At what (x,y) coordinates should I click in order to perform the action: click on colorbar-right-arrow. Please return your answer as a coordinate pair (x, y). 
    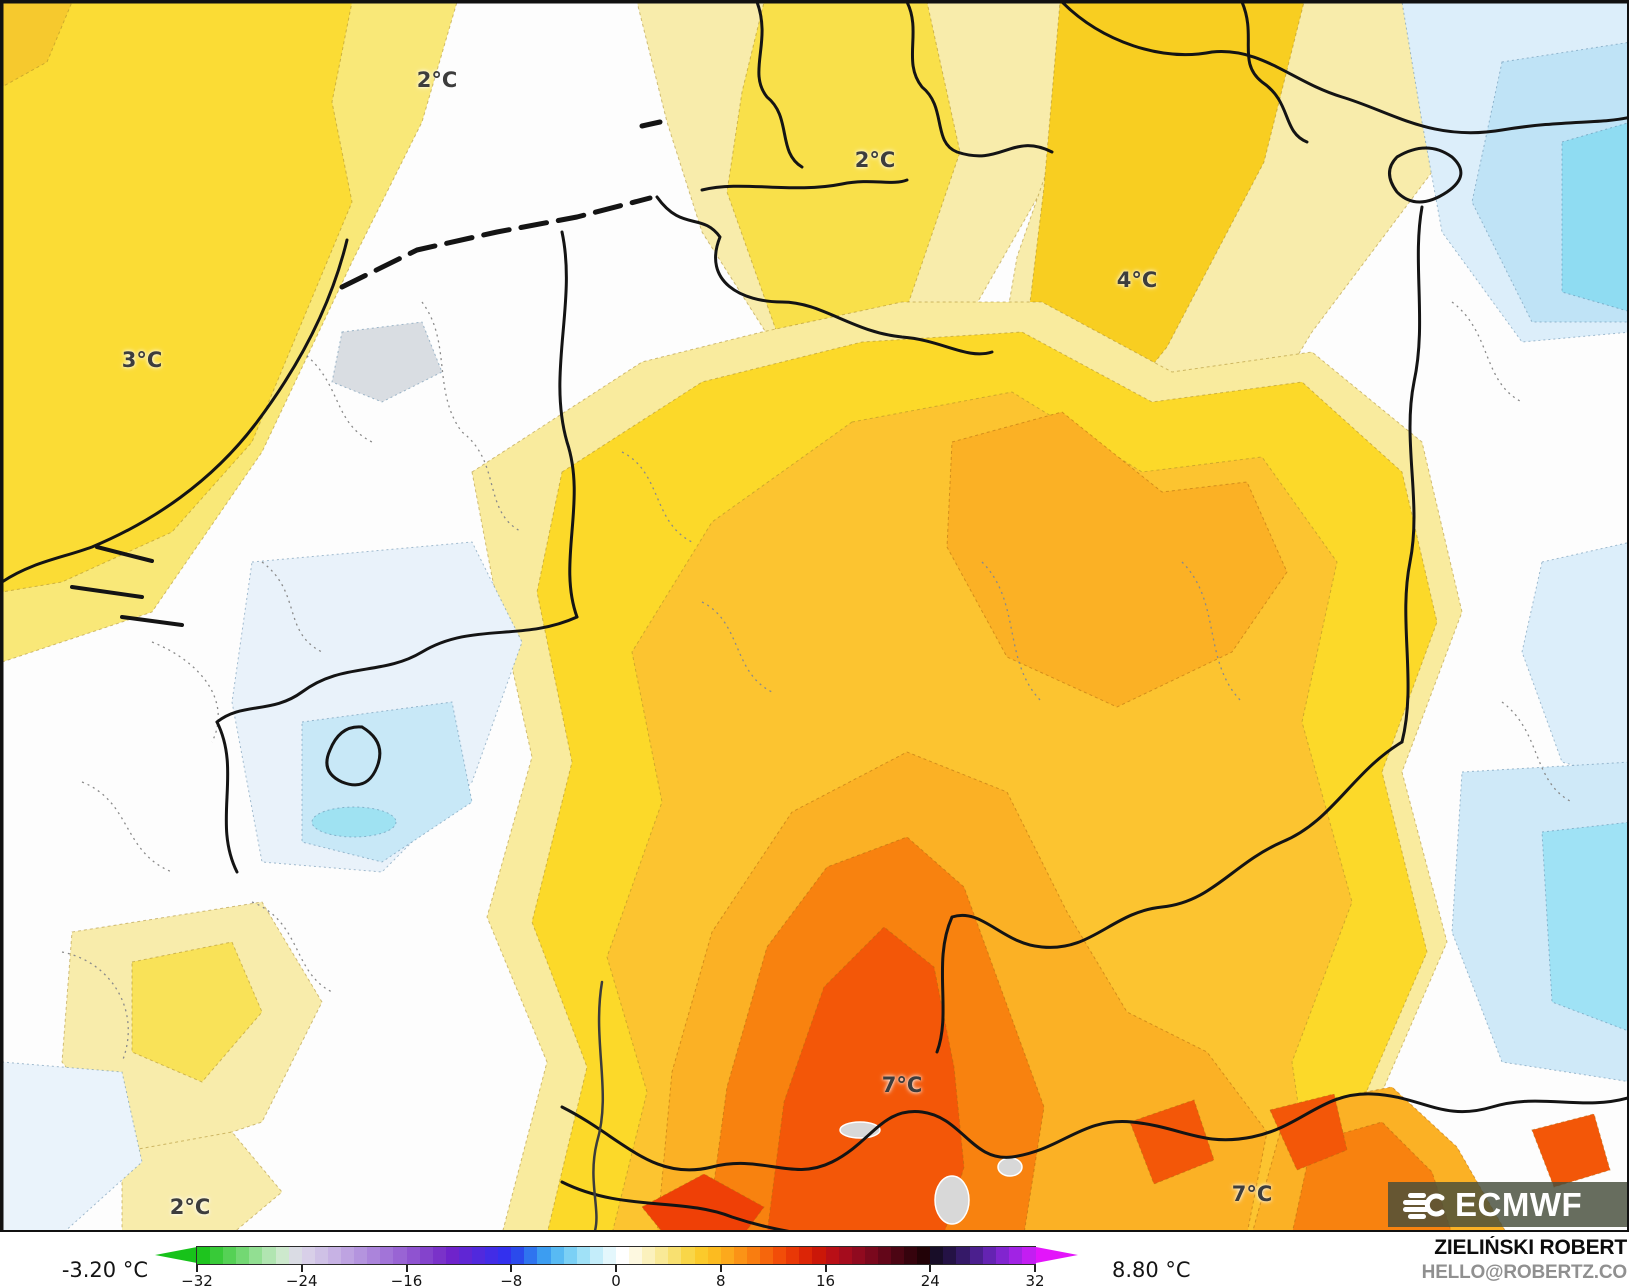
    Looking at the image, I should click on (1057, 1255).